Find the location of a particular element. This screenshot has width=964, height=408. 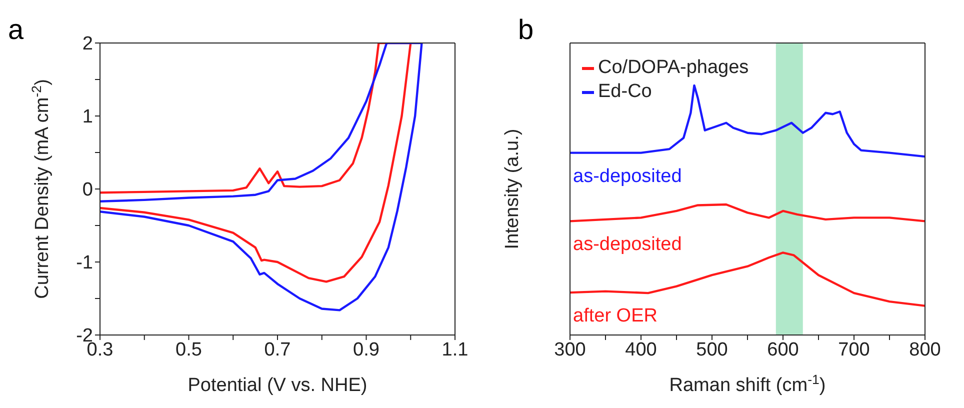

annotation: after OER is located at coordinates (615, 316).